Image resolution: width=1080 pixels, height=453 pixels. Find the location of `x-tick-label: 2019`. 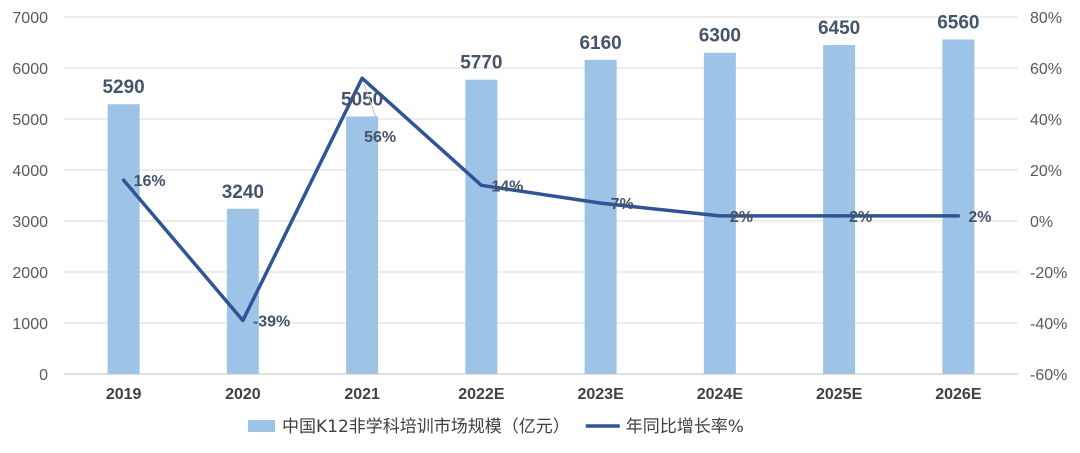

x-tick-label: 2019 is located at coordinates (124, 394).